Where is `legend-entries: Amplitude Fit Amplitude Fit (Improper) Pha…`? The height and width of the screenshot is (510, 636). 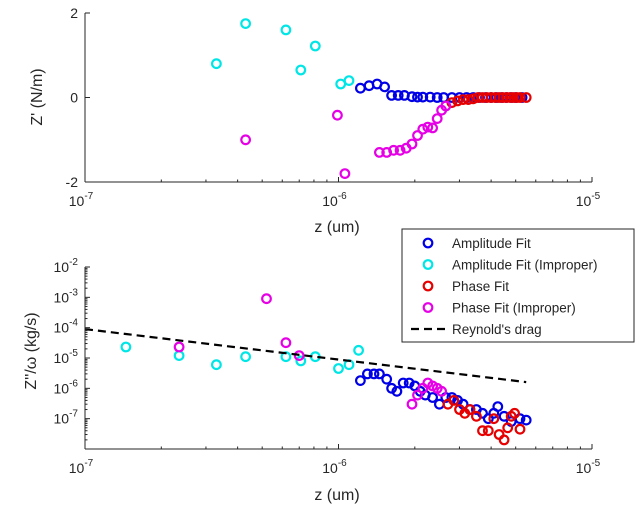
legend-entries: Amplitude Fit Amplitude Fit (Improper) Pha… is located at coordinates (504, 286).